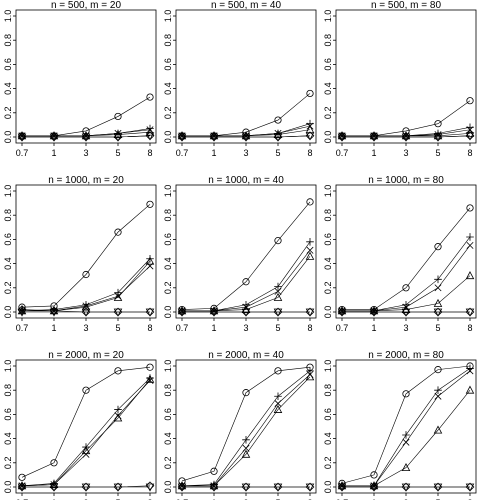 The width and height of the screenshot is (478, 500). Describe the element at coordinates (86, 486) in the screenshot. I see `series-diamond` at that location.